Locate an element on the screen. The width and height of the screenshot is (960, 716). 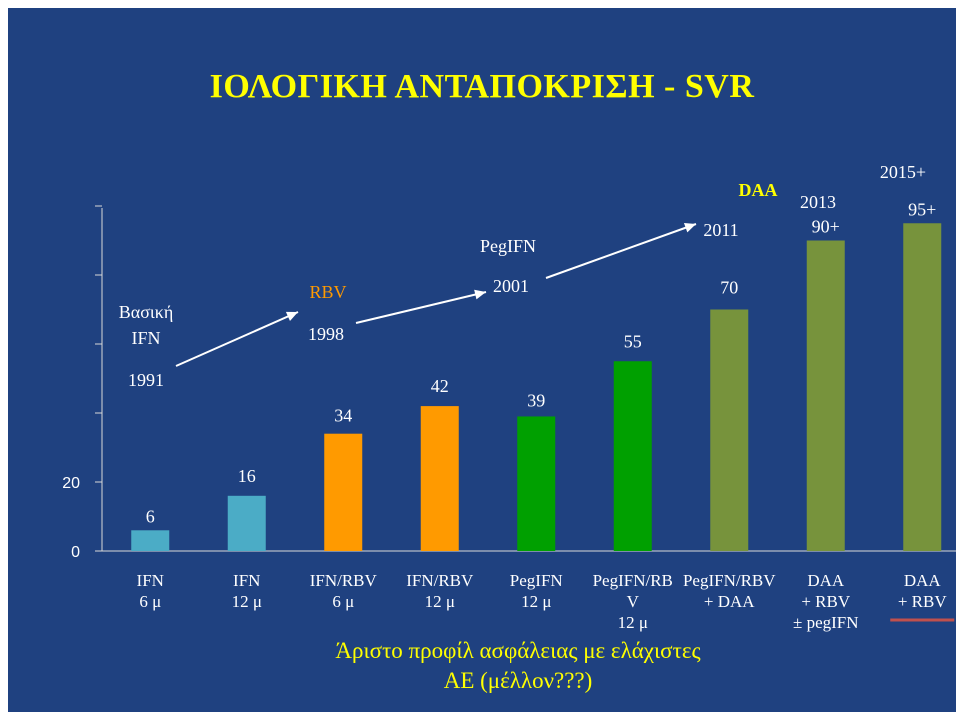
category-label: V is located at coordinates (633, 601).